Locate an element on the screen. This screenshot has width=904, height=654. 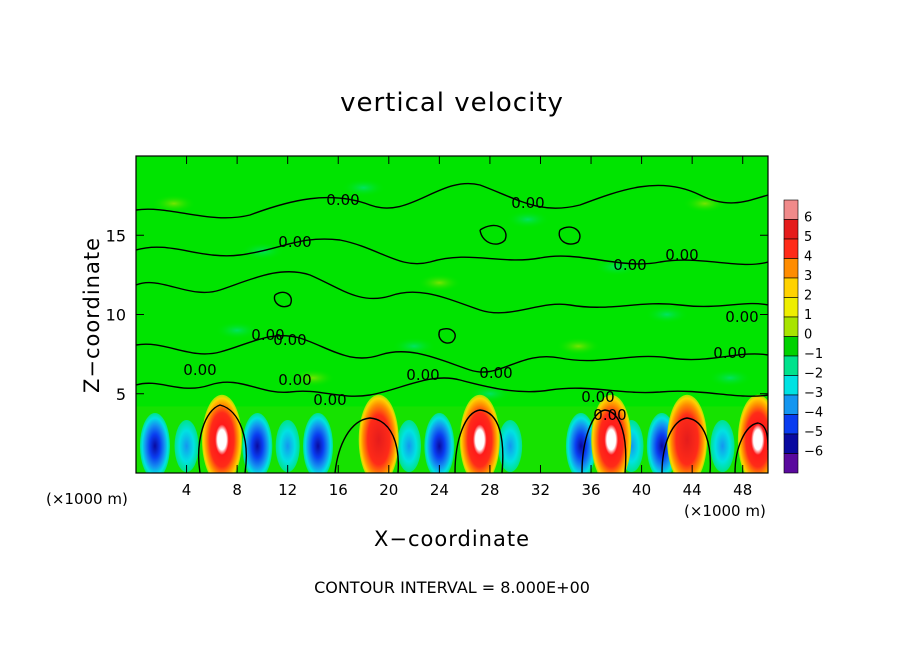
x-tick-label: 44 is located at coordinates (692, 490).